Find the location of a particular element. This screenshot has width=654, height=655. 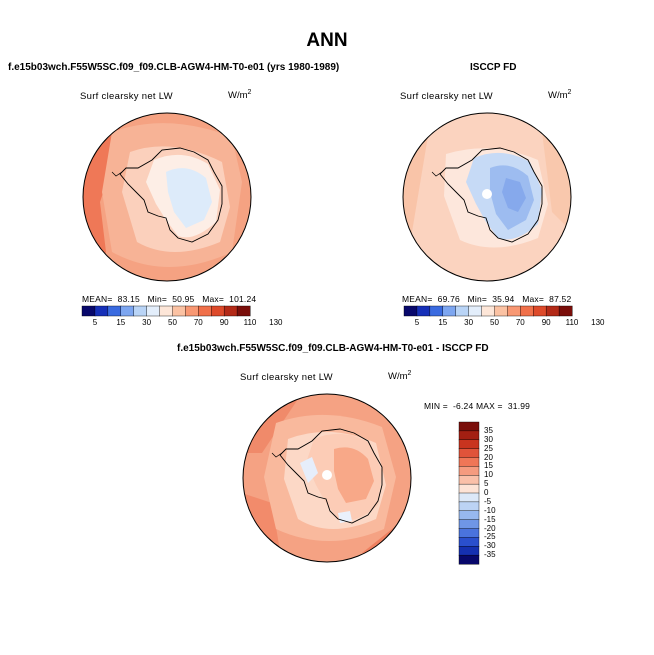

panel-model-colorbar is located at coordinates (166, 311).